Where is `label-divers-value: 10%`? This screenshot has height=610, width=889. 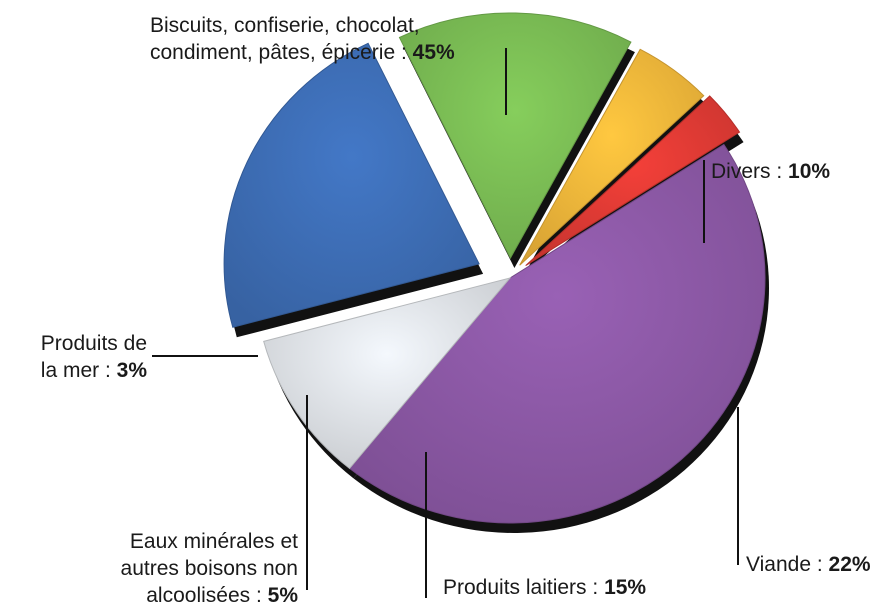 label-divers-value: 10% is located at coordinates (809, 171).